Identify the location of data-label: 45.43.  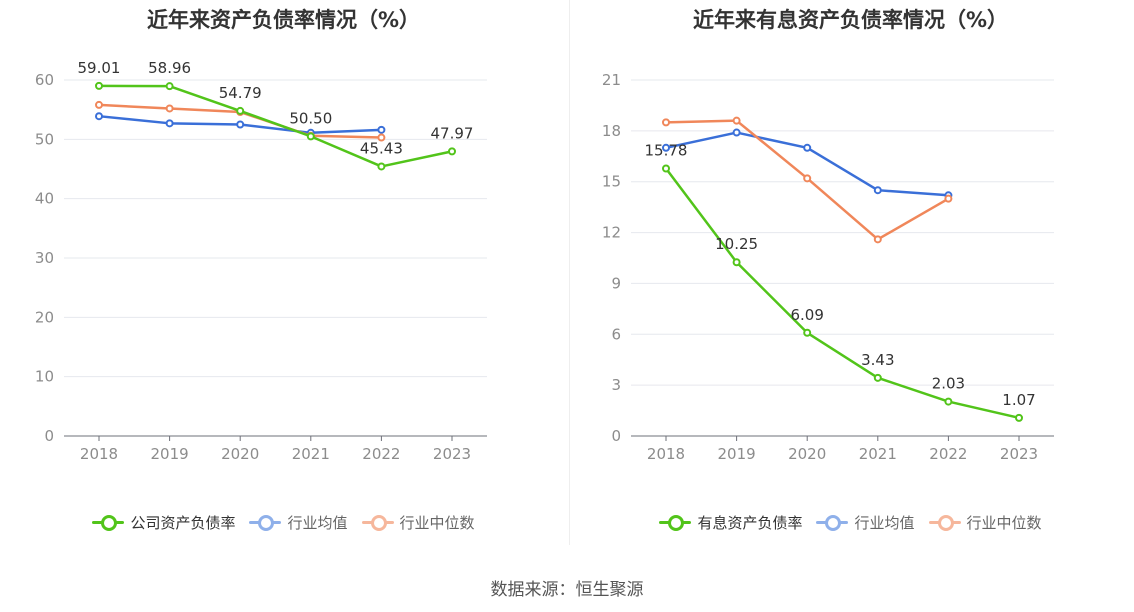
(381, 148).